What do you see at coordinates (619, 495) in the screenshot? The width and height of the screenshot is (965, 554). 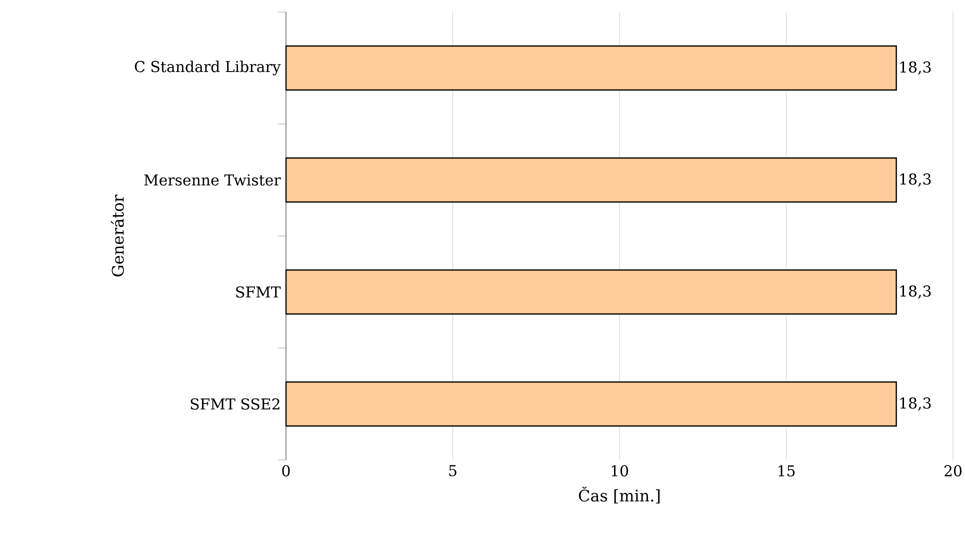 I see `x-axis-title: Čas [min.]` at bounding box center [619, 495].